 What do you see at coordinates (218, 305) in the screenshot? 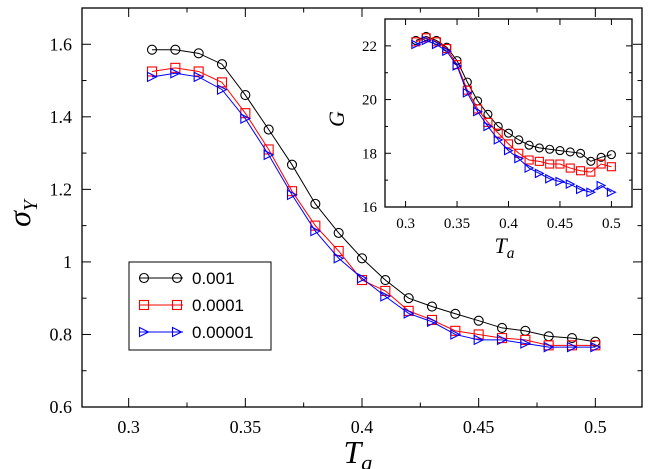
I see `legend-label-square: 0.0001` at bounding box center [218, 305].